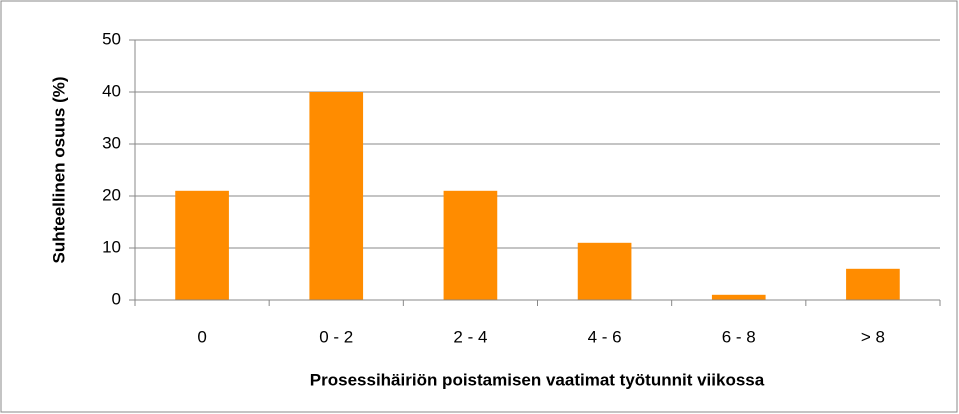 Image resolution: width=959 pixels, height=414 pixels. What do you see at coordinates (111, 142) in the screenshot?
I see `y-tick-label: 30` at bounding box center [111, 142].